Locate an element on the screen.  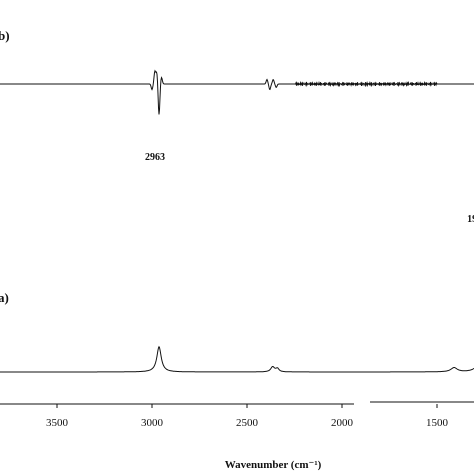
panel-b-label: b) is located at coordinates (5, 35).